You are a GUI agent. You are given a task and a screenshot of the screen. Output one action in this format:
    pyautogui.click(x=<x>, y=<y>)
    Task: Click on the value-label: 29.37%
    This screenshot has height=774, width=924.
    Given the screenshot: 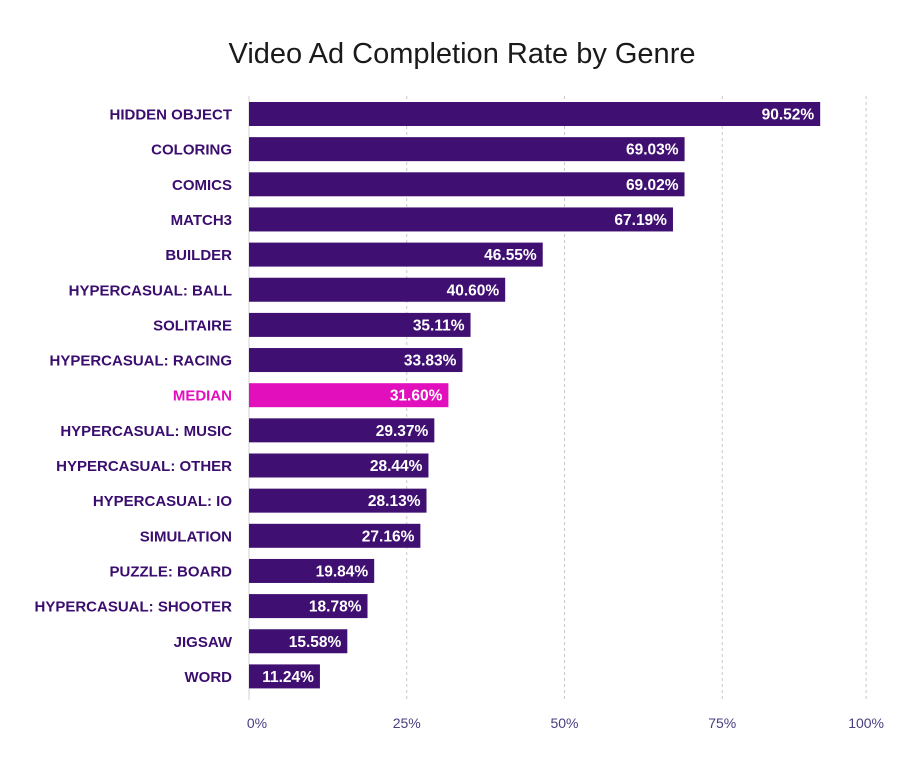 What is the action you would take?
    pyautogui.click(x=402, y=431)
    